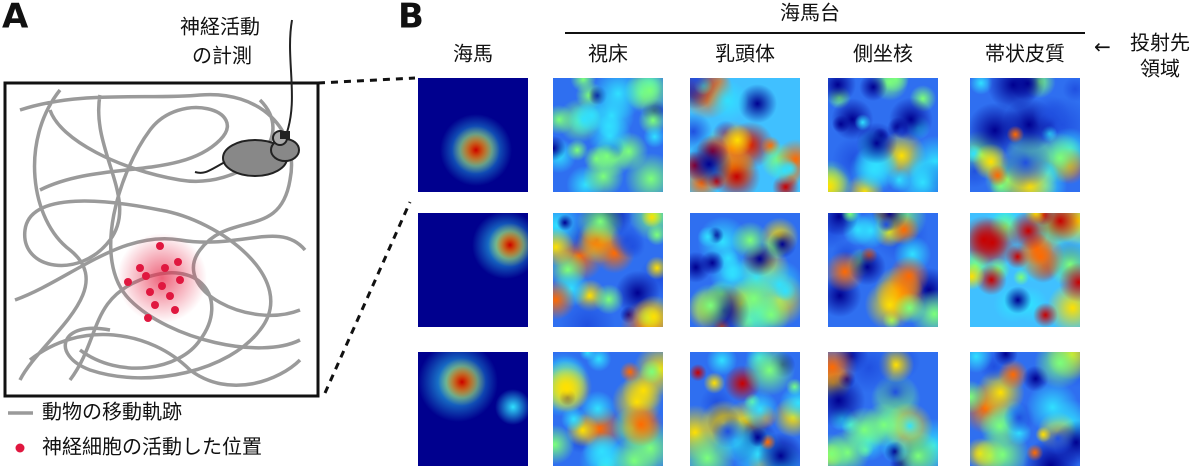 Image resolution: width=1200 pixels, height=471 pixels. Describe the element at coordinates (112, 412) in the screenshot. I see `legend-label: 動物の移動軌跡` at that location.